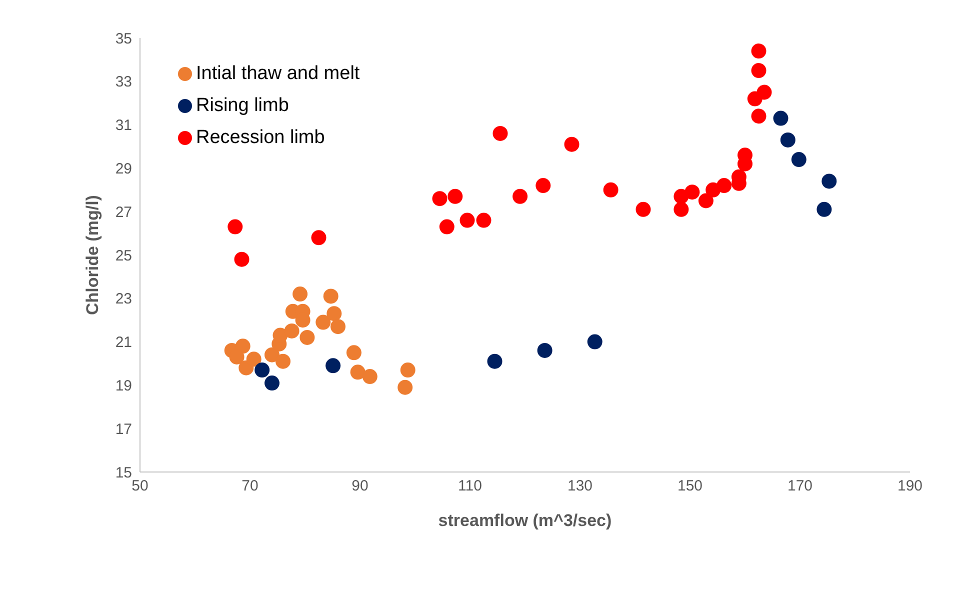 The image size is (960, 589). What do you see at coordinates (123, 82) in the screenshot?
I see `y-tick-label: 33` at bounding box center [123, 82].